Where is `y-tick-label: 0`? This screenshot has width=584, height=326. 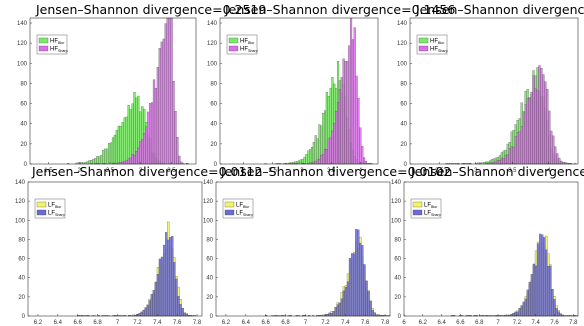 y-tick-label: 0 is located at coordinates (26, 165).